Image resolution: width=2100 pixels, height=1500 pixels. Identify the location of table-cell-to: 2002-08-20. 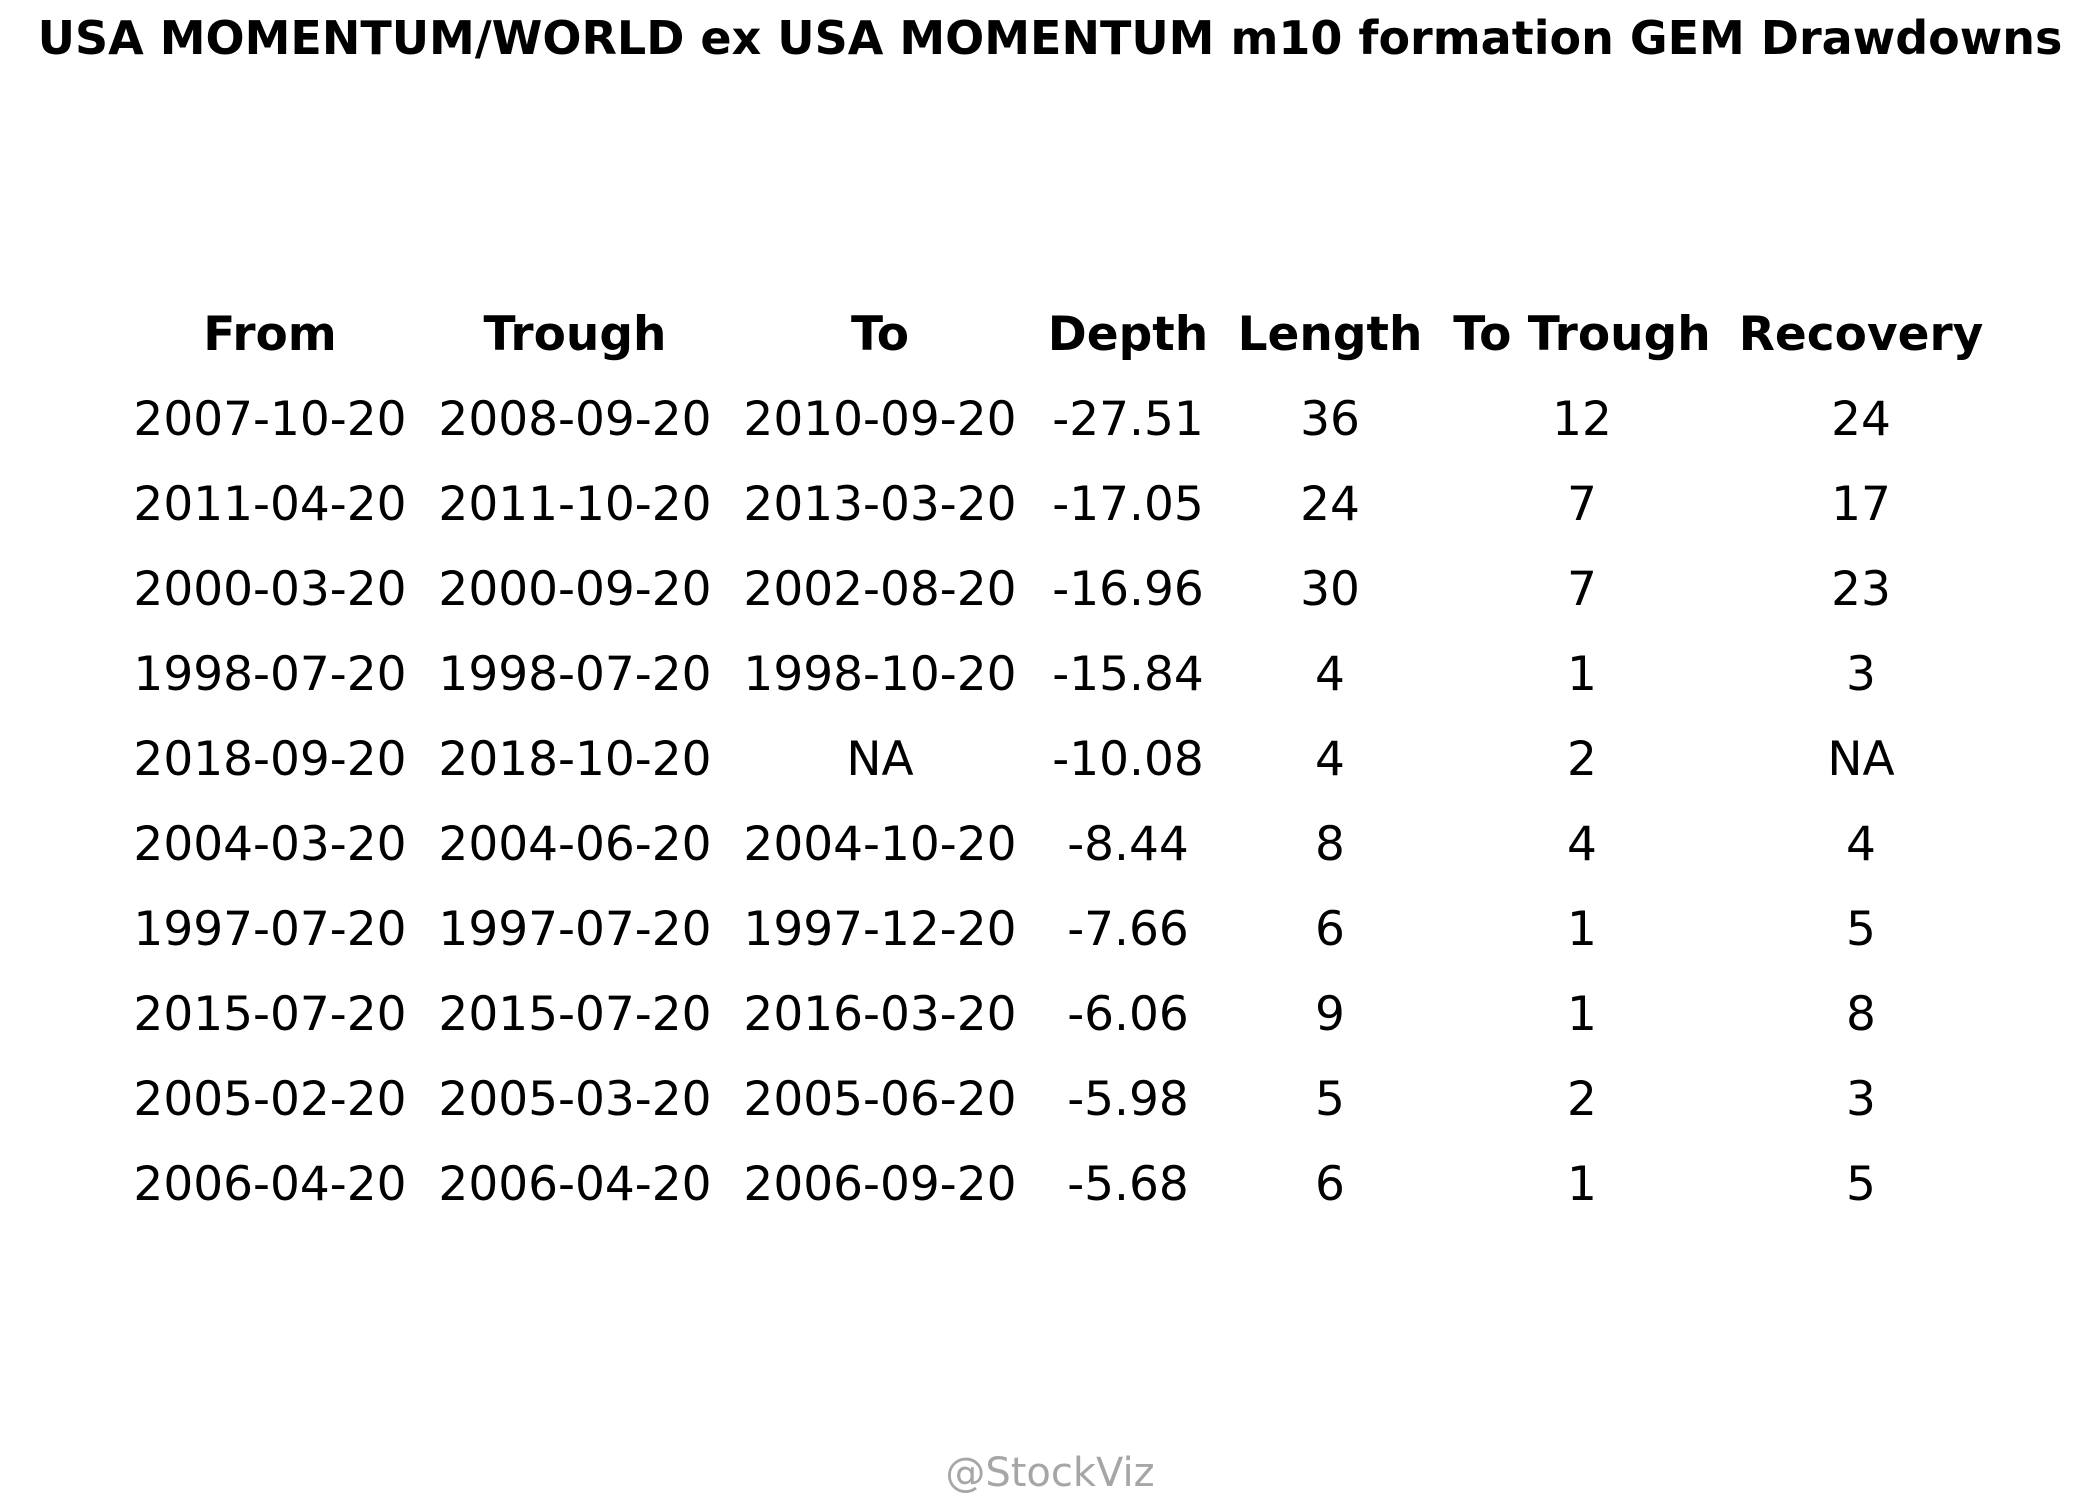
(880, 589).